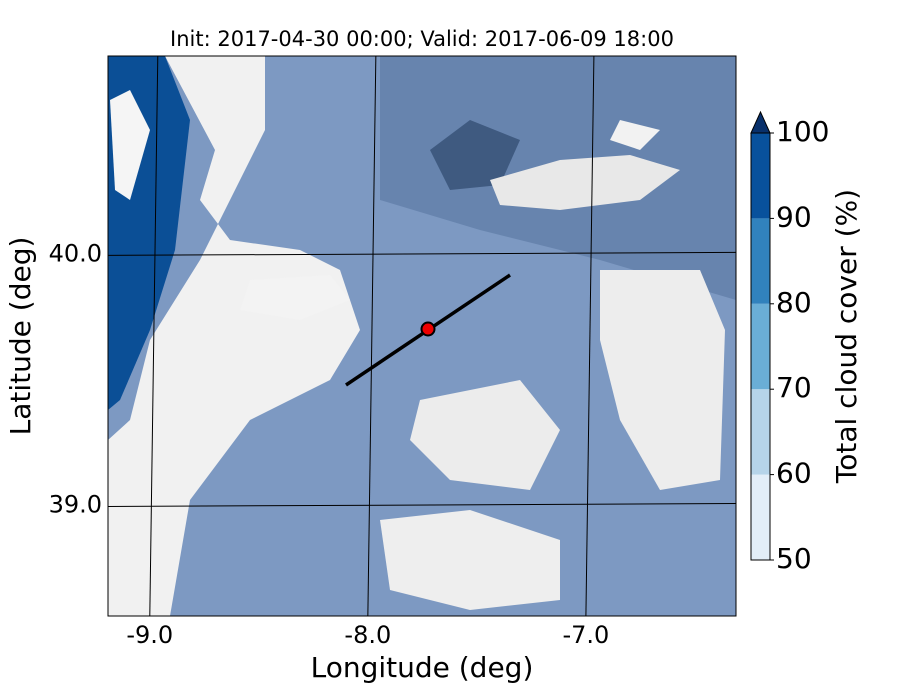 The height and width of the screenshot is (700, 900). What do you see at coordinates (794, 216) in the screenshot?
I see `colorbar-tick-label: 90` at bounding box center [794, 216].